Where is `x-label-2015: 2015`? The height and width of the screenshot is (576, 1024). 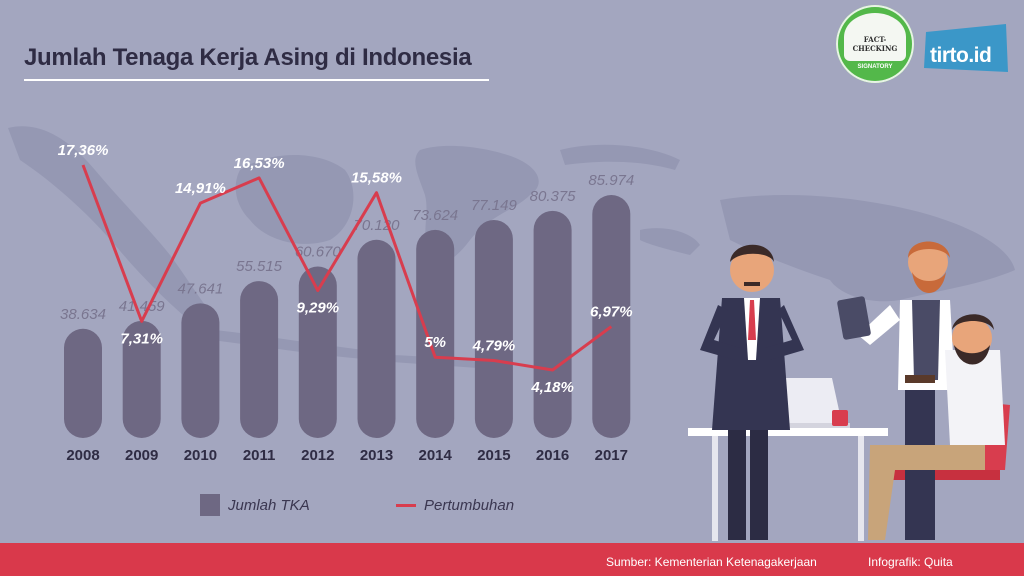 x-label-2015: 2015 is located at coordinates (493, 455).